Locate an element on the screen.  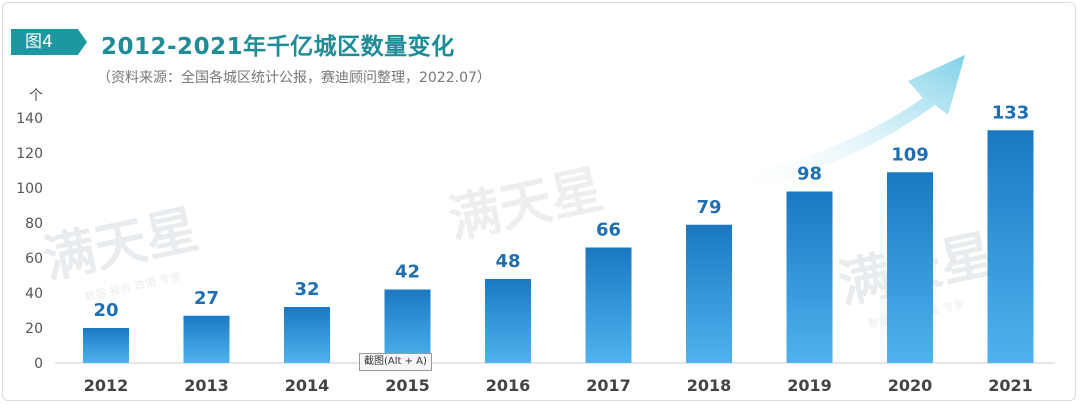
x-tick-label: 2016 is located at coordinates (508, 385).